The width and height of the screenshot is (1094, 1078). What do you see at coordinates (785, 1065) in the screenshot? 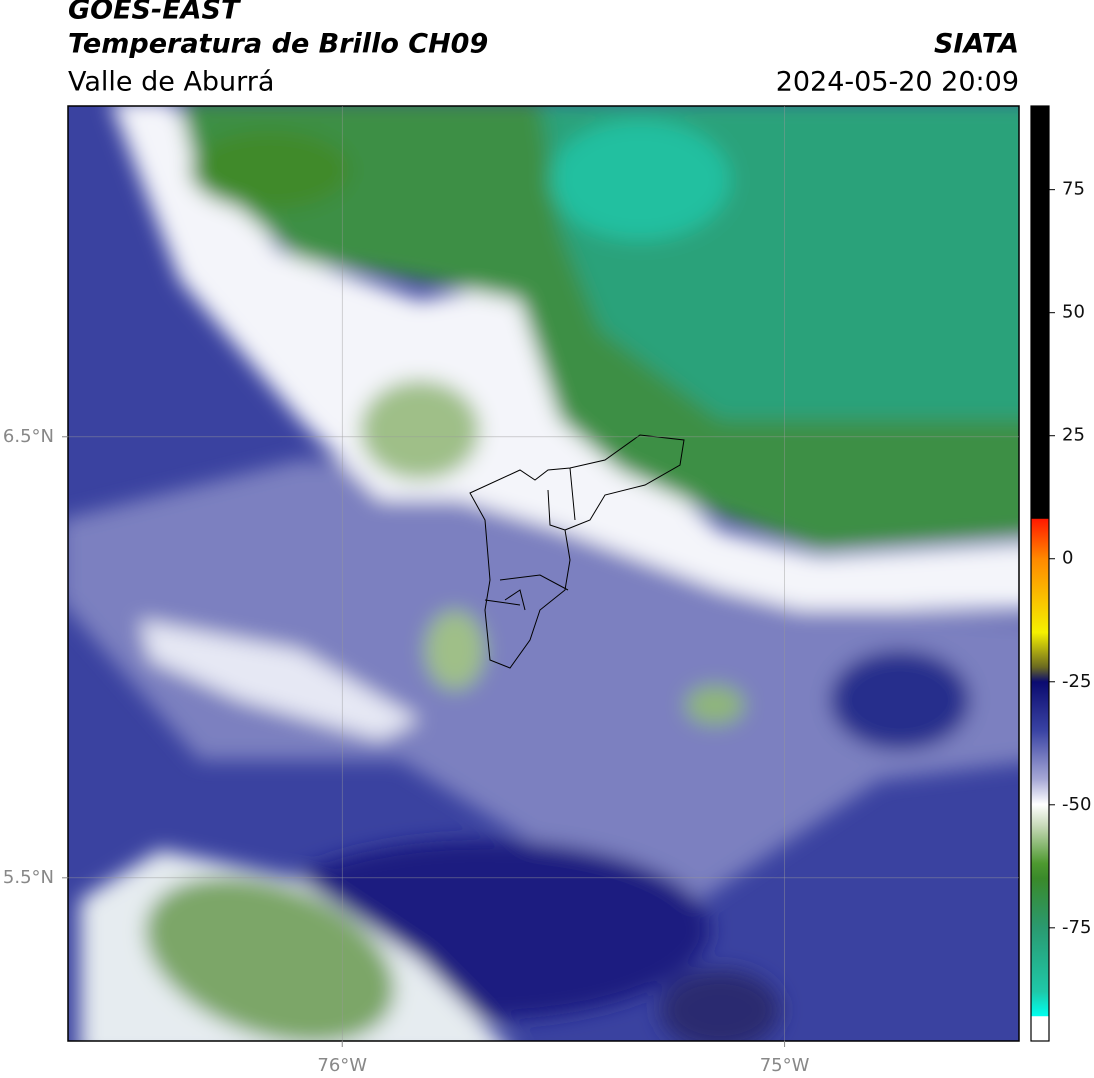
I see `x-tick-label: 75°W` at bounding box center [785, 1065].